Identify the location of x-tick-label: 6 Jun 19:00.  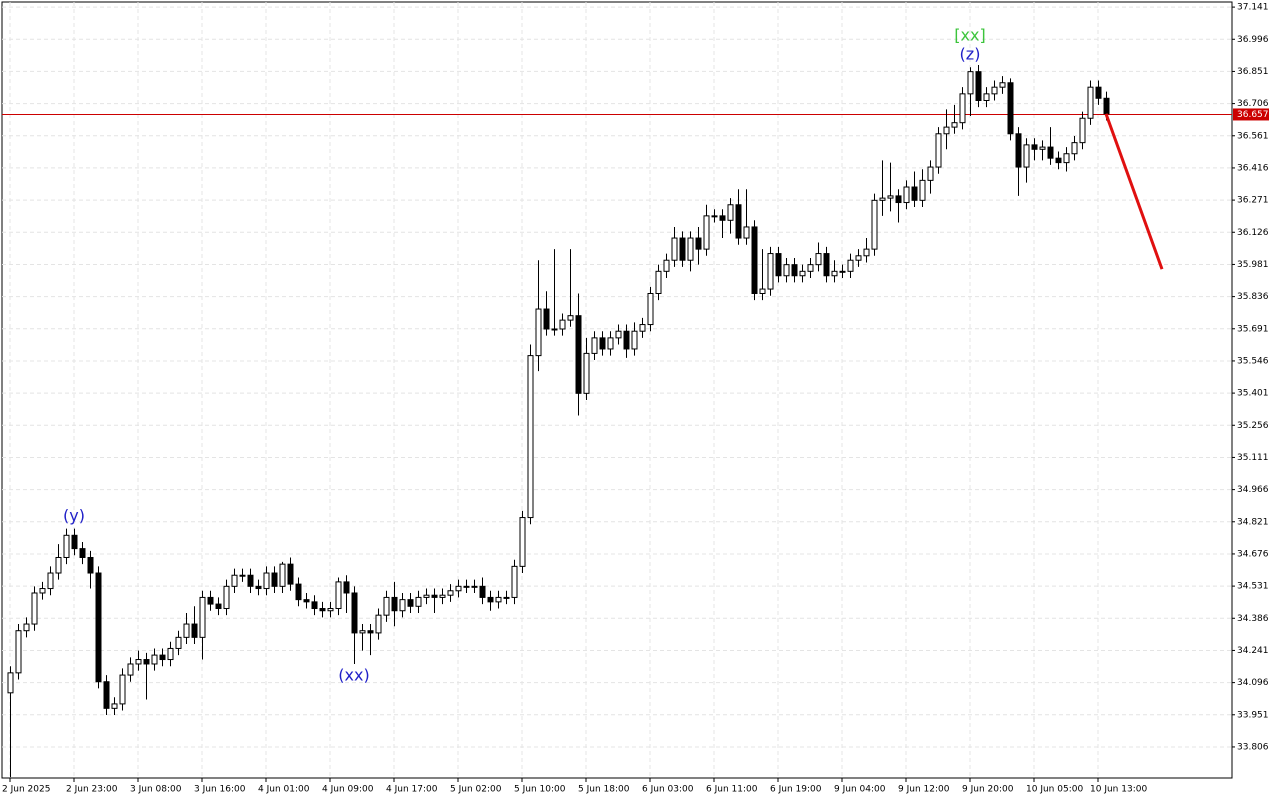
(796, 790).